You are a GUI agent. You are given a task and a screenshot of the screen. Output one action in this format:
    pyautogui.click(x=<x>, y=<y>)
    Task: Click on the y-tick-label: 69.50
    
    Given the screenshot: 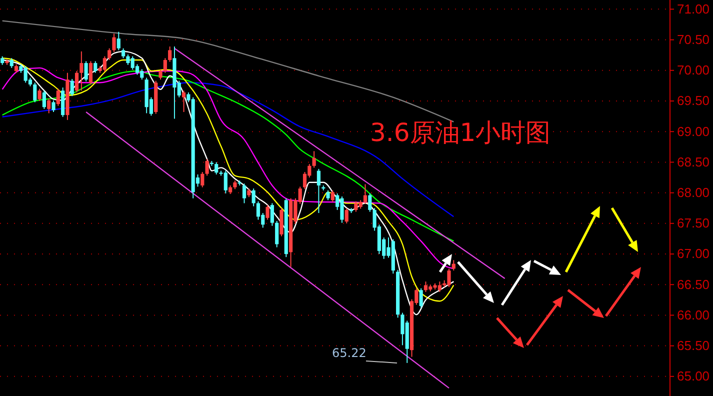 What is the action you would take?
    pyautogui.click(x=693, y=100)
    